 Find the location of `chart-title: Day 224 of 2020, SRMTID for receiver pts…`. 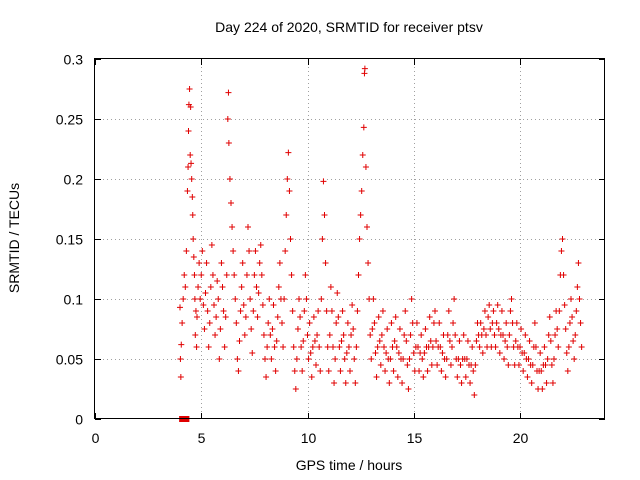

chart-title: Day 224 of 2020, SRMTID for receiver pts… is located at coordinates (349, 27).